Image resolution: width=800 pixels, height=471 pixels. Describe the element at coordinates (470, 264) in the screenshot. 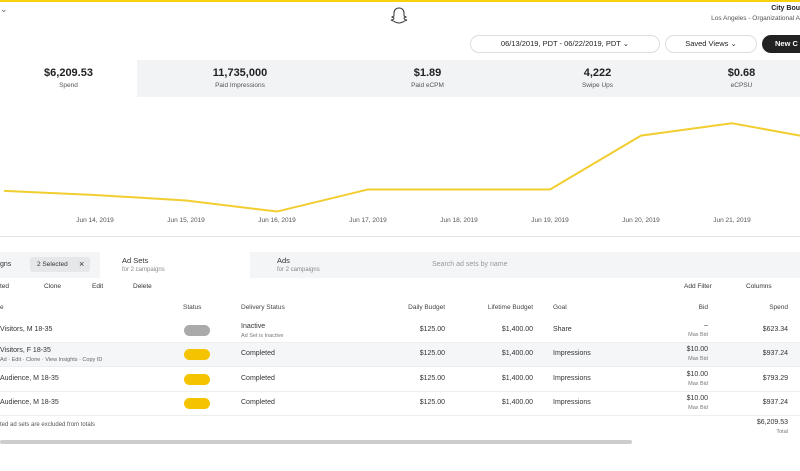

I see `search: Search ad sets by name` at that location.